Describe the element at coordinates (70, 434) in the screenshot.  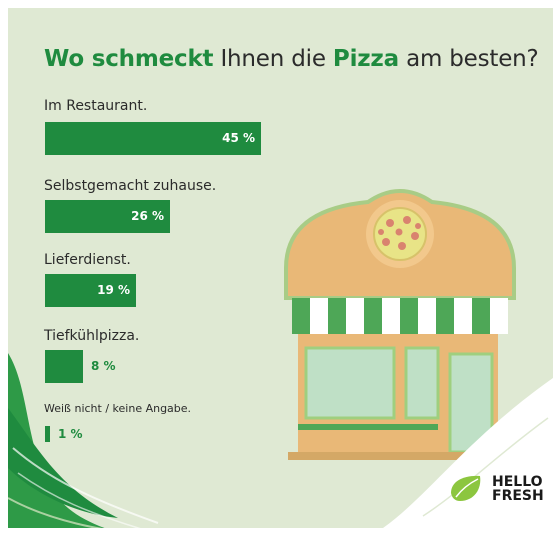
I see `value-label: 1 %` at that location.